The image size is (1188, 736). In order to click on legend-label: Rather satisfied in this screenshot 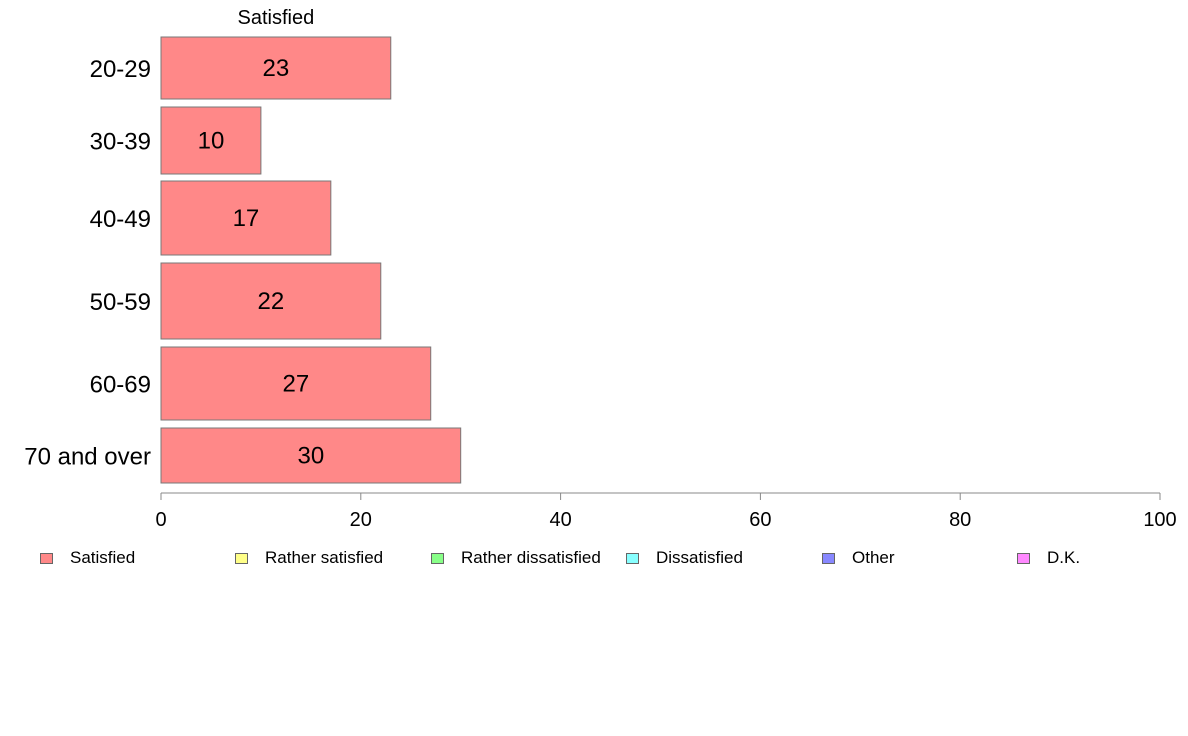, I will do `click(324, 557)`.